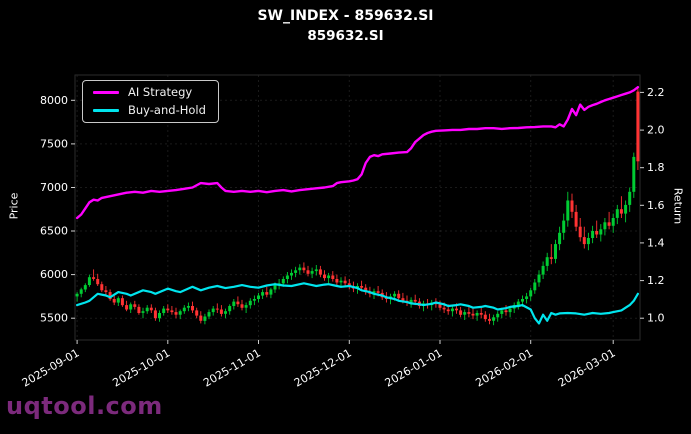  Describe the element at coordinates (357, 303) in the screenshot. I see `buy-and-hold-line` at that location.